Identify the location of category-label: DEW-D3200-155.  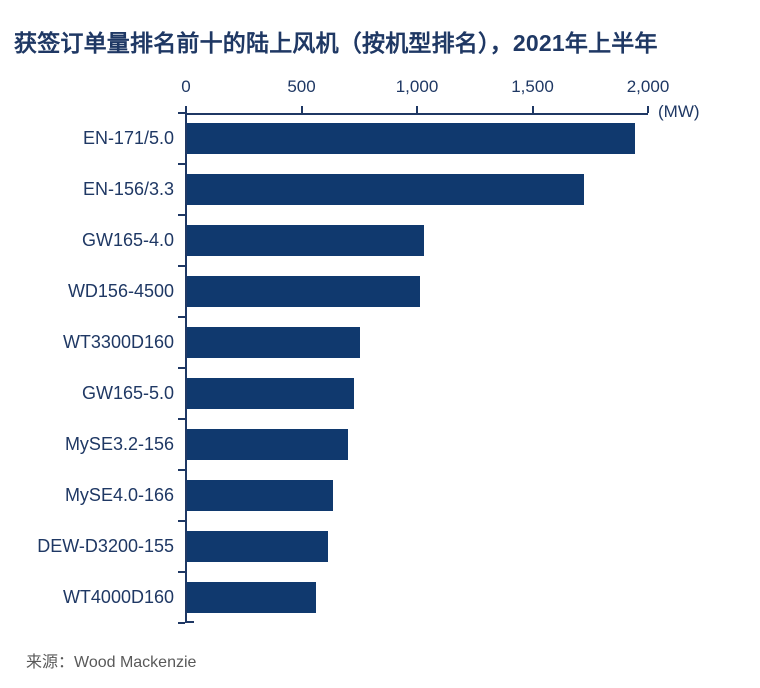
(105, 546).